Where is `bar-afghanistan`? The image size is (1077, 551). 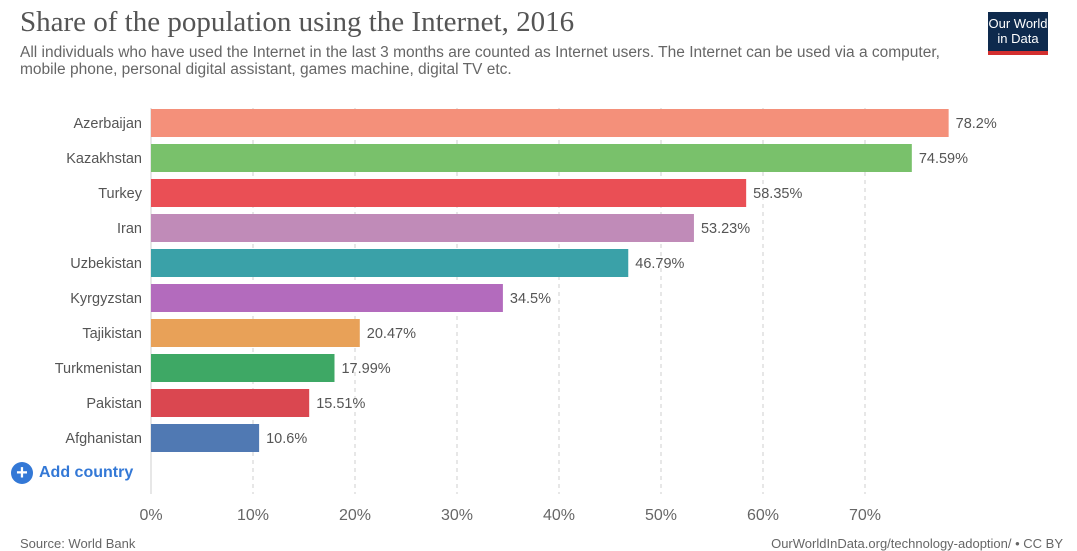 bar-afghanistan is located at coordinates (205, 438).